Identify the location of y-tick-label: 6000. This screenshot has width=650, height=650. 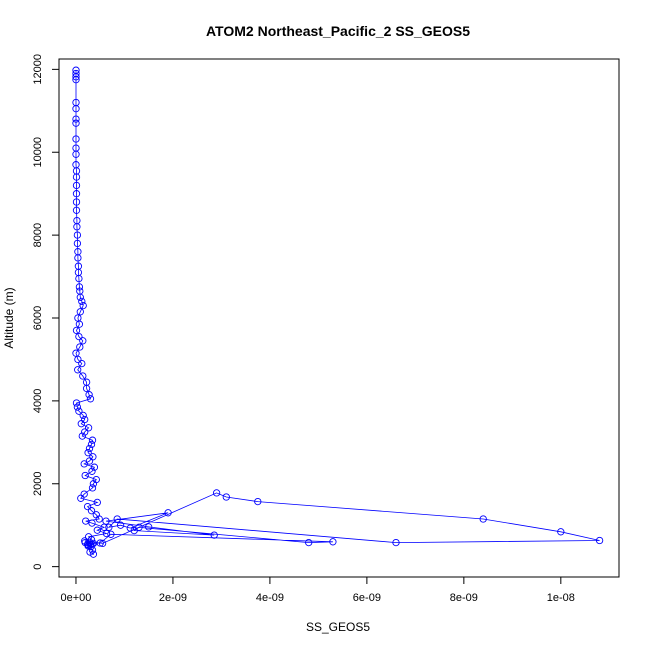
(38, 318).